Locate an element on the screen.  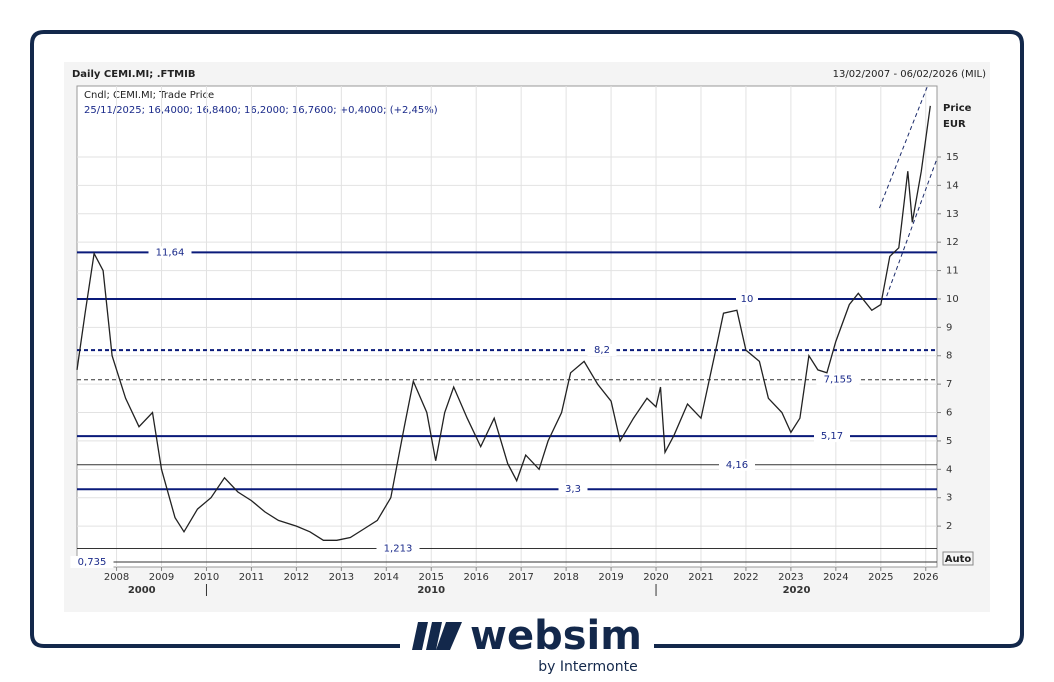
level-label: 1,213 is located at coordinates (398, 548).